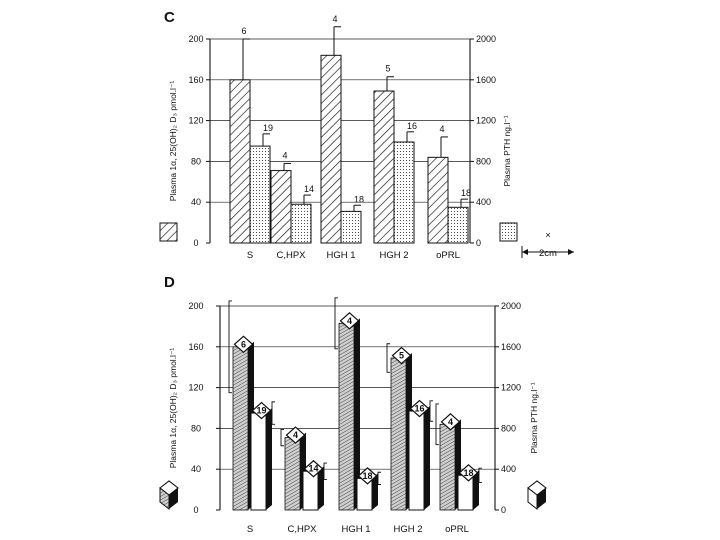 The height and width of the screenshot is (540, 720). Describe the element at coordinates (195, 388) in the screenshot. I see `left-tick-label: 120` at that location.